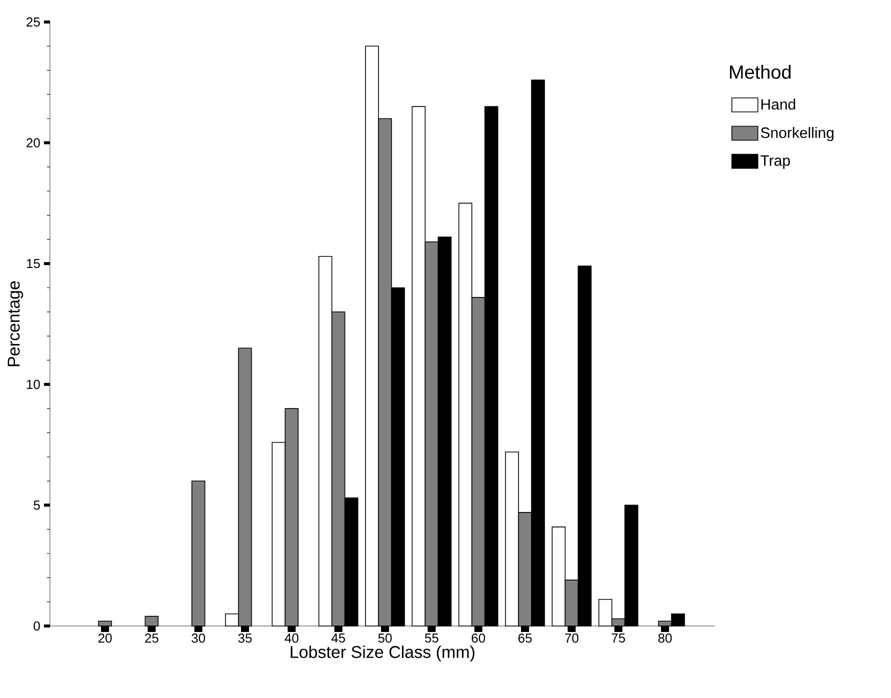 The image size is (891, 698). I want to click on y-tick-label: 25, so click(33, 22).